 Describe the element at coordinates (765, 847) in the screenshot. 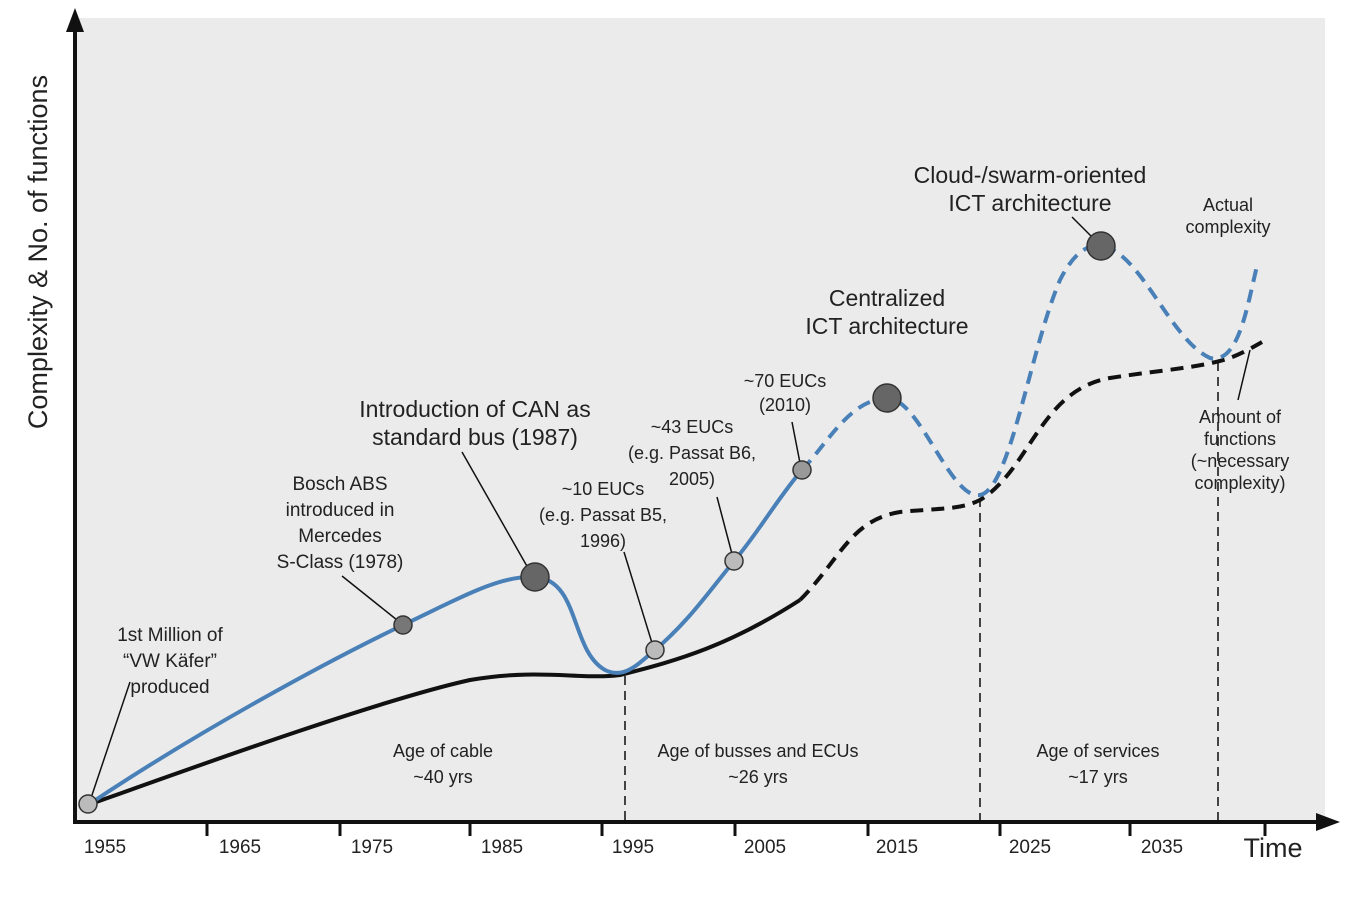

I see `year-label: 2005` at that location.